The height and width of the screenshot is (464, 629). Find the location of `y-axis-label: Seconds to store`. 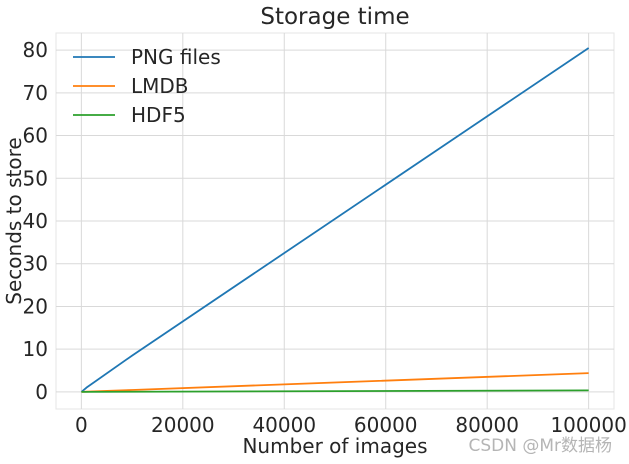

y-axis-label: Seconds to store is located at coordinates (14, 220).